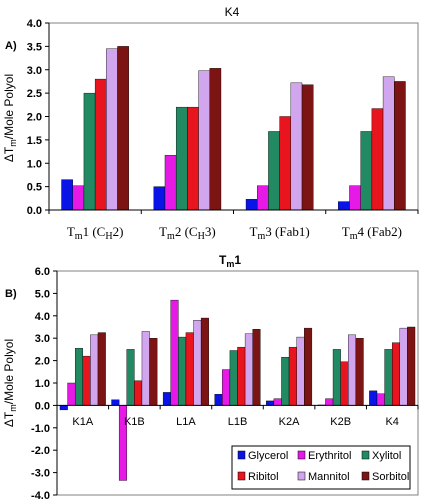 The width and height of the screenshot is (424, 500). What do you see at coordinates (95, 233) in the screenshot?
I see `x-tick-label: Tm1 (CH2)` at bounding box center [95, 233].